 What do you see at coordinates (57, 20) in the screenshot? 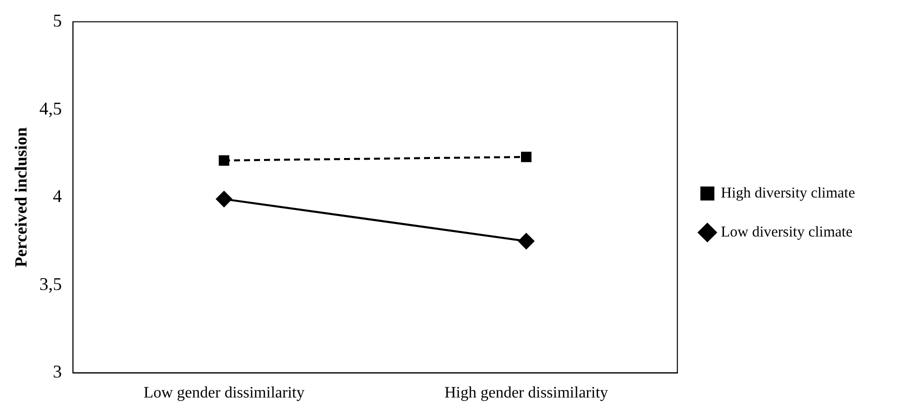
I see `y-tick-label: 5` at bounding box center [57, 20].